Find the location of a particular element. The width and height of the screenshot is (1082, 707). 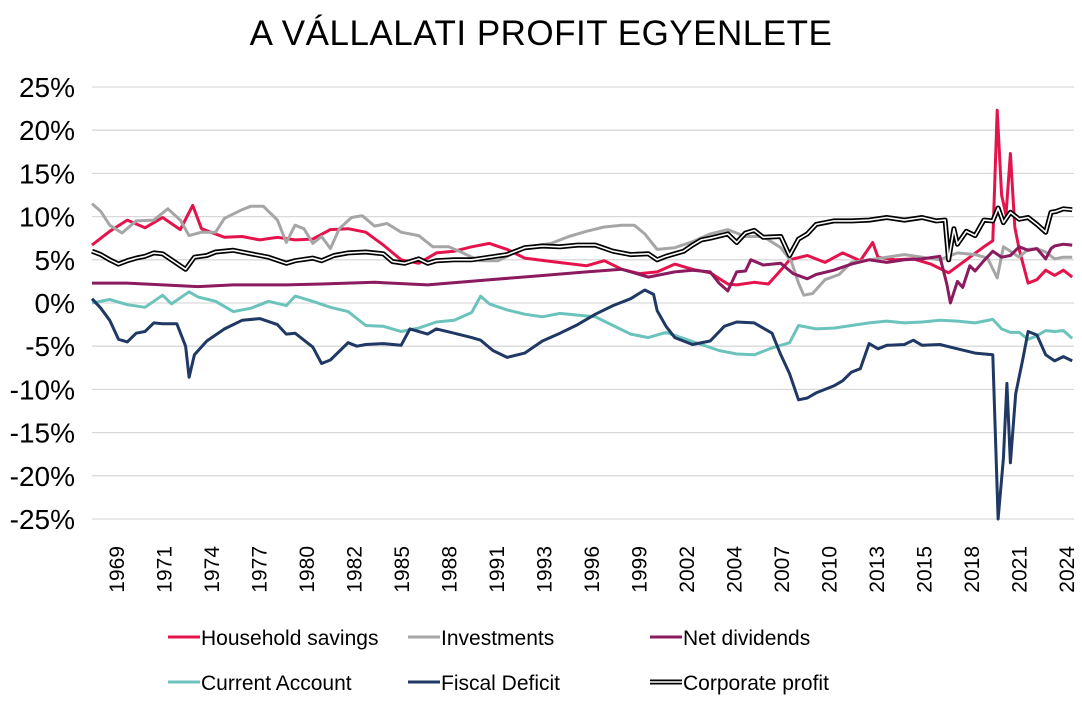

series-line-investments is located at coordinates (582, 249).